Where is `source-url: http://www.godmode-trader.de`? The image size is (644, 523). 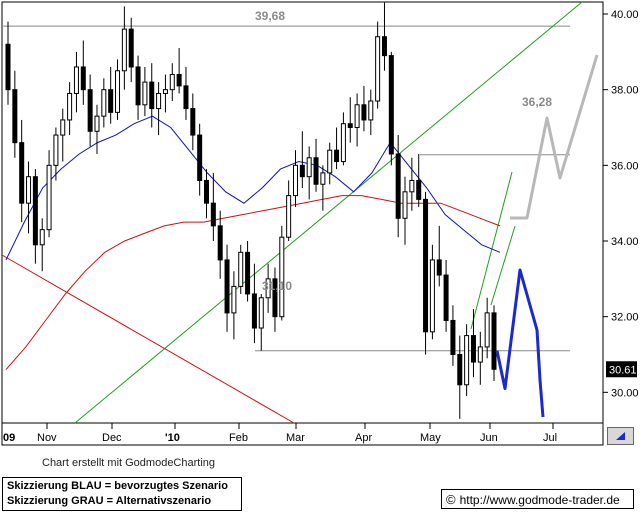 source-url: http://www.godmode-trader.de is located at coordinates (539, 500).